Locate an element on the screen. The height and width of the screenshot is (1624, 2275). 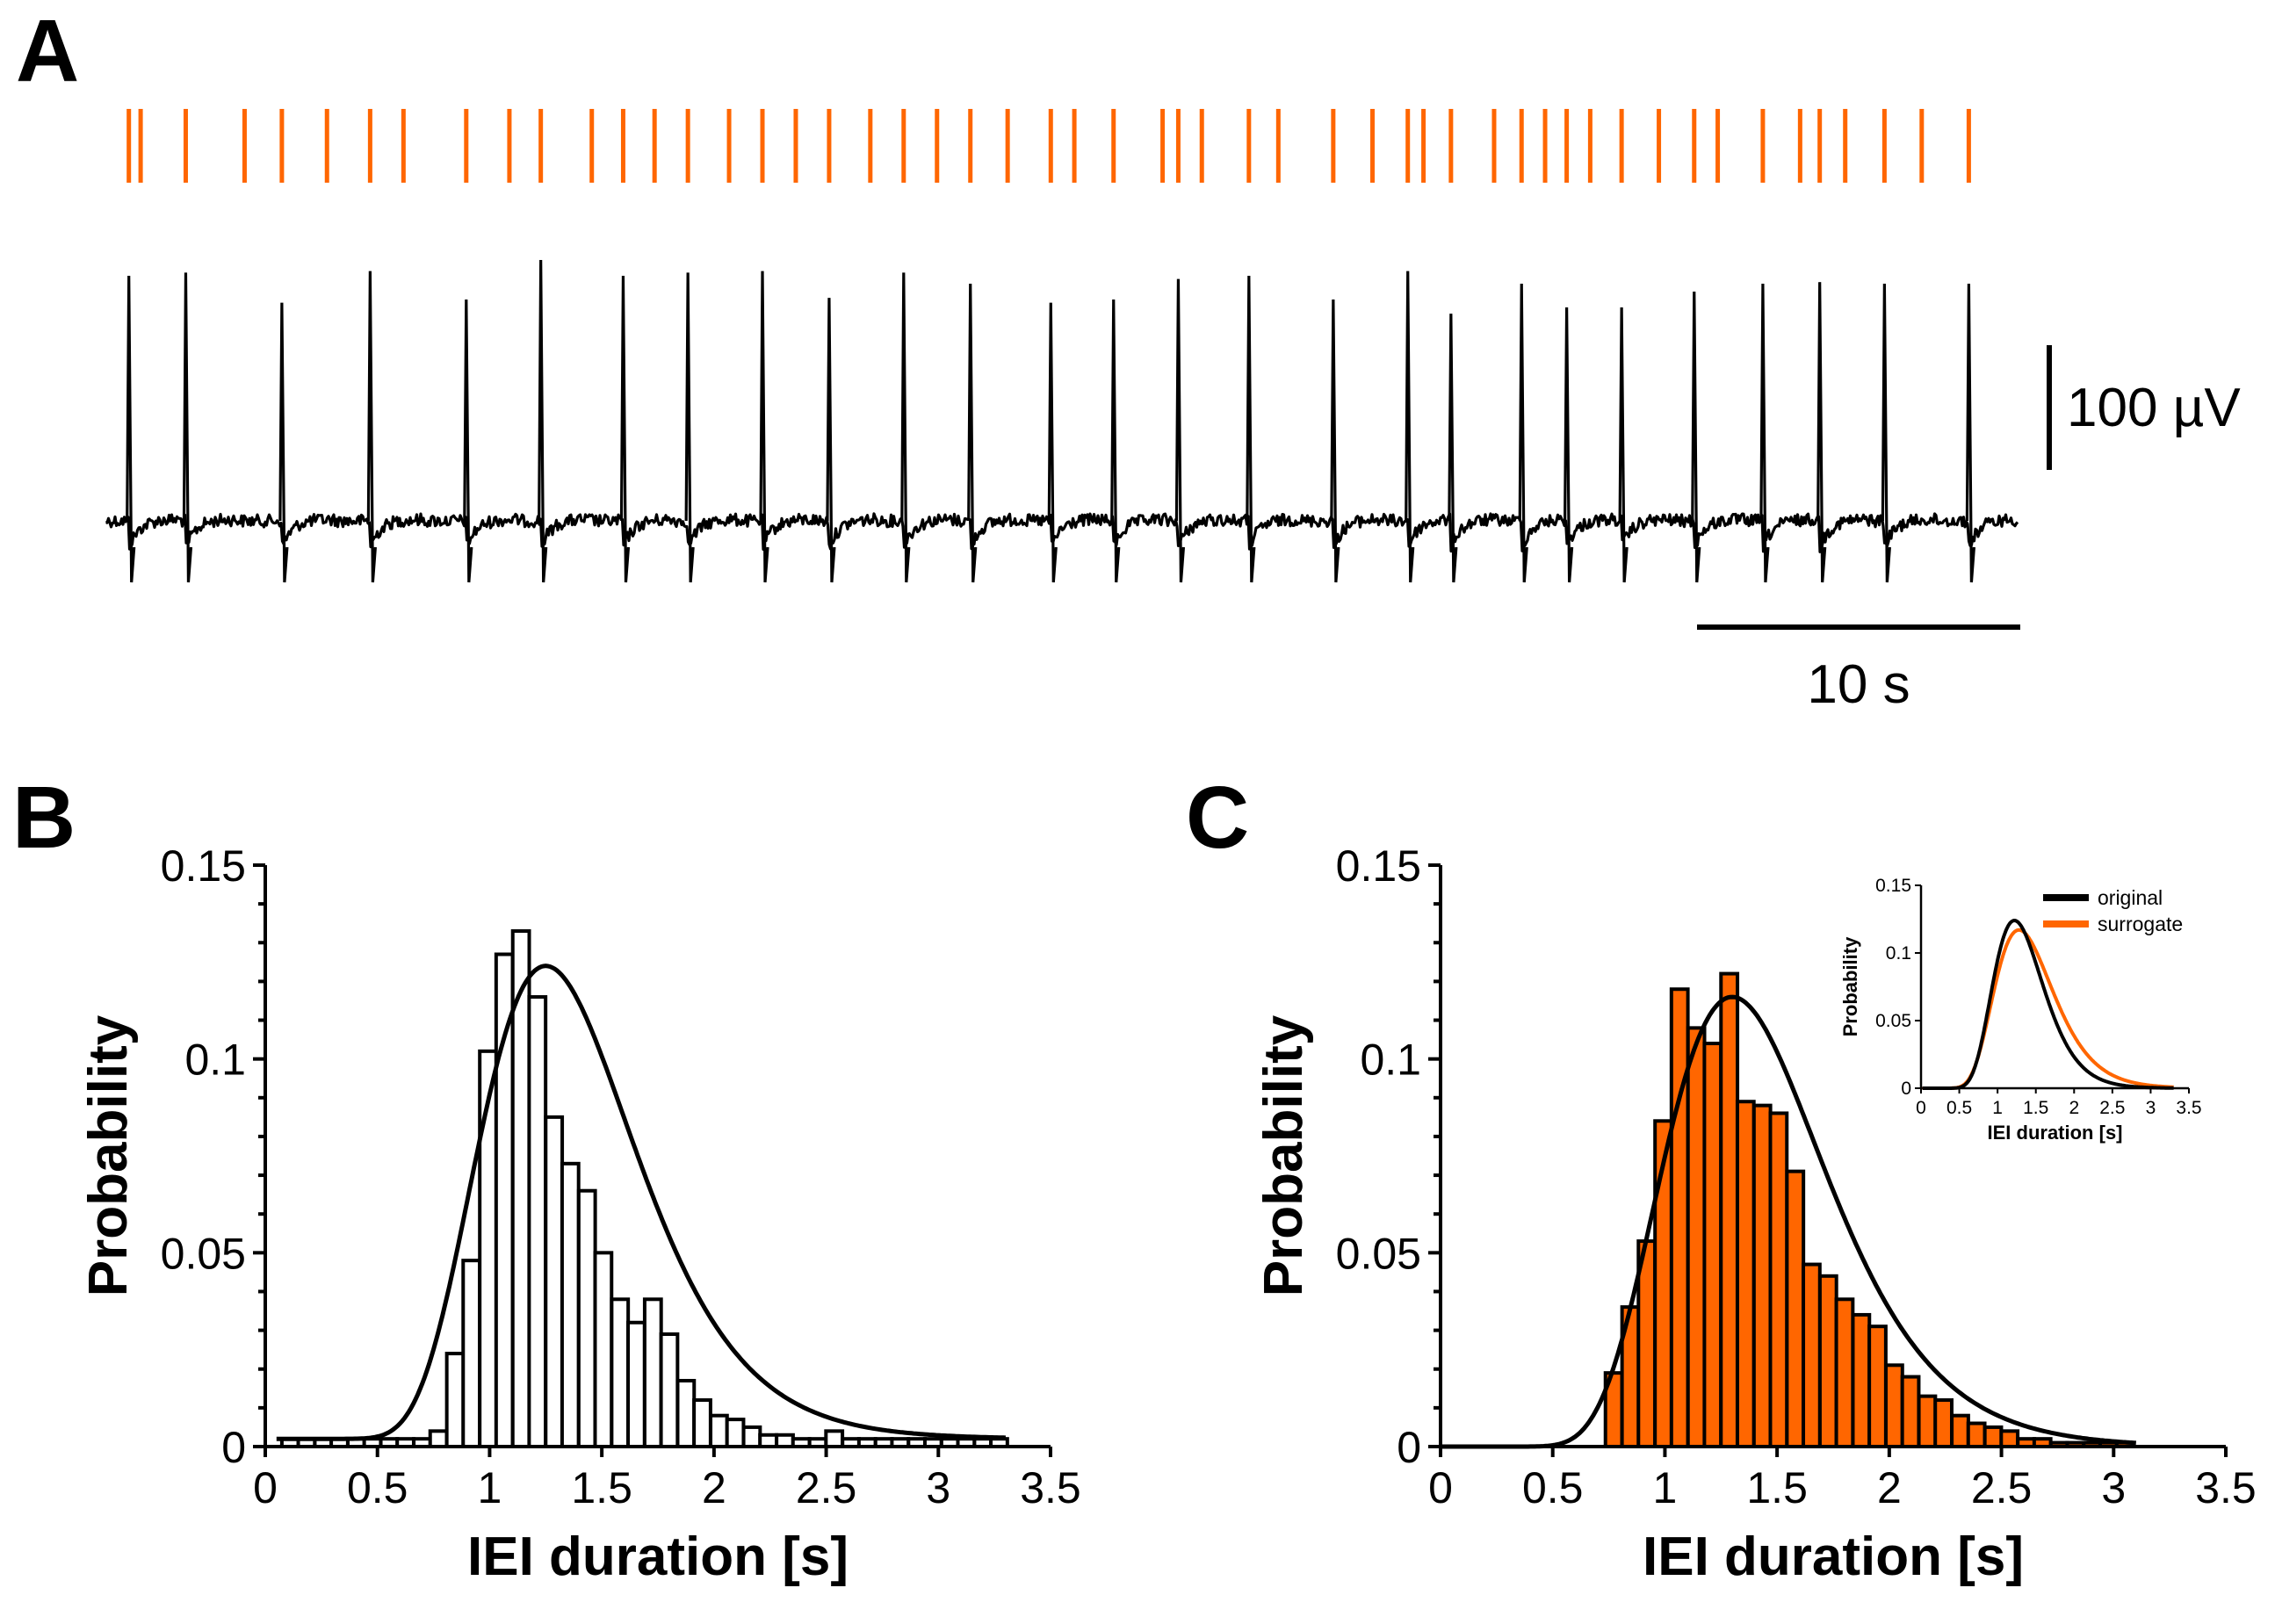
inset-x-tick-label: 1 is located at coordinates (1997, 1108).